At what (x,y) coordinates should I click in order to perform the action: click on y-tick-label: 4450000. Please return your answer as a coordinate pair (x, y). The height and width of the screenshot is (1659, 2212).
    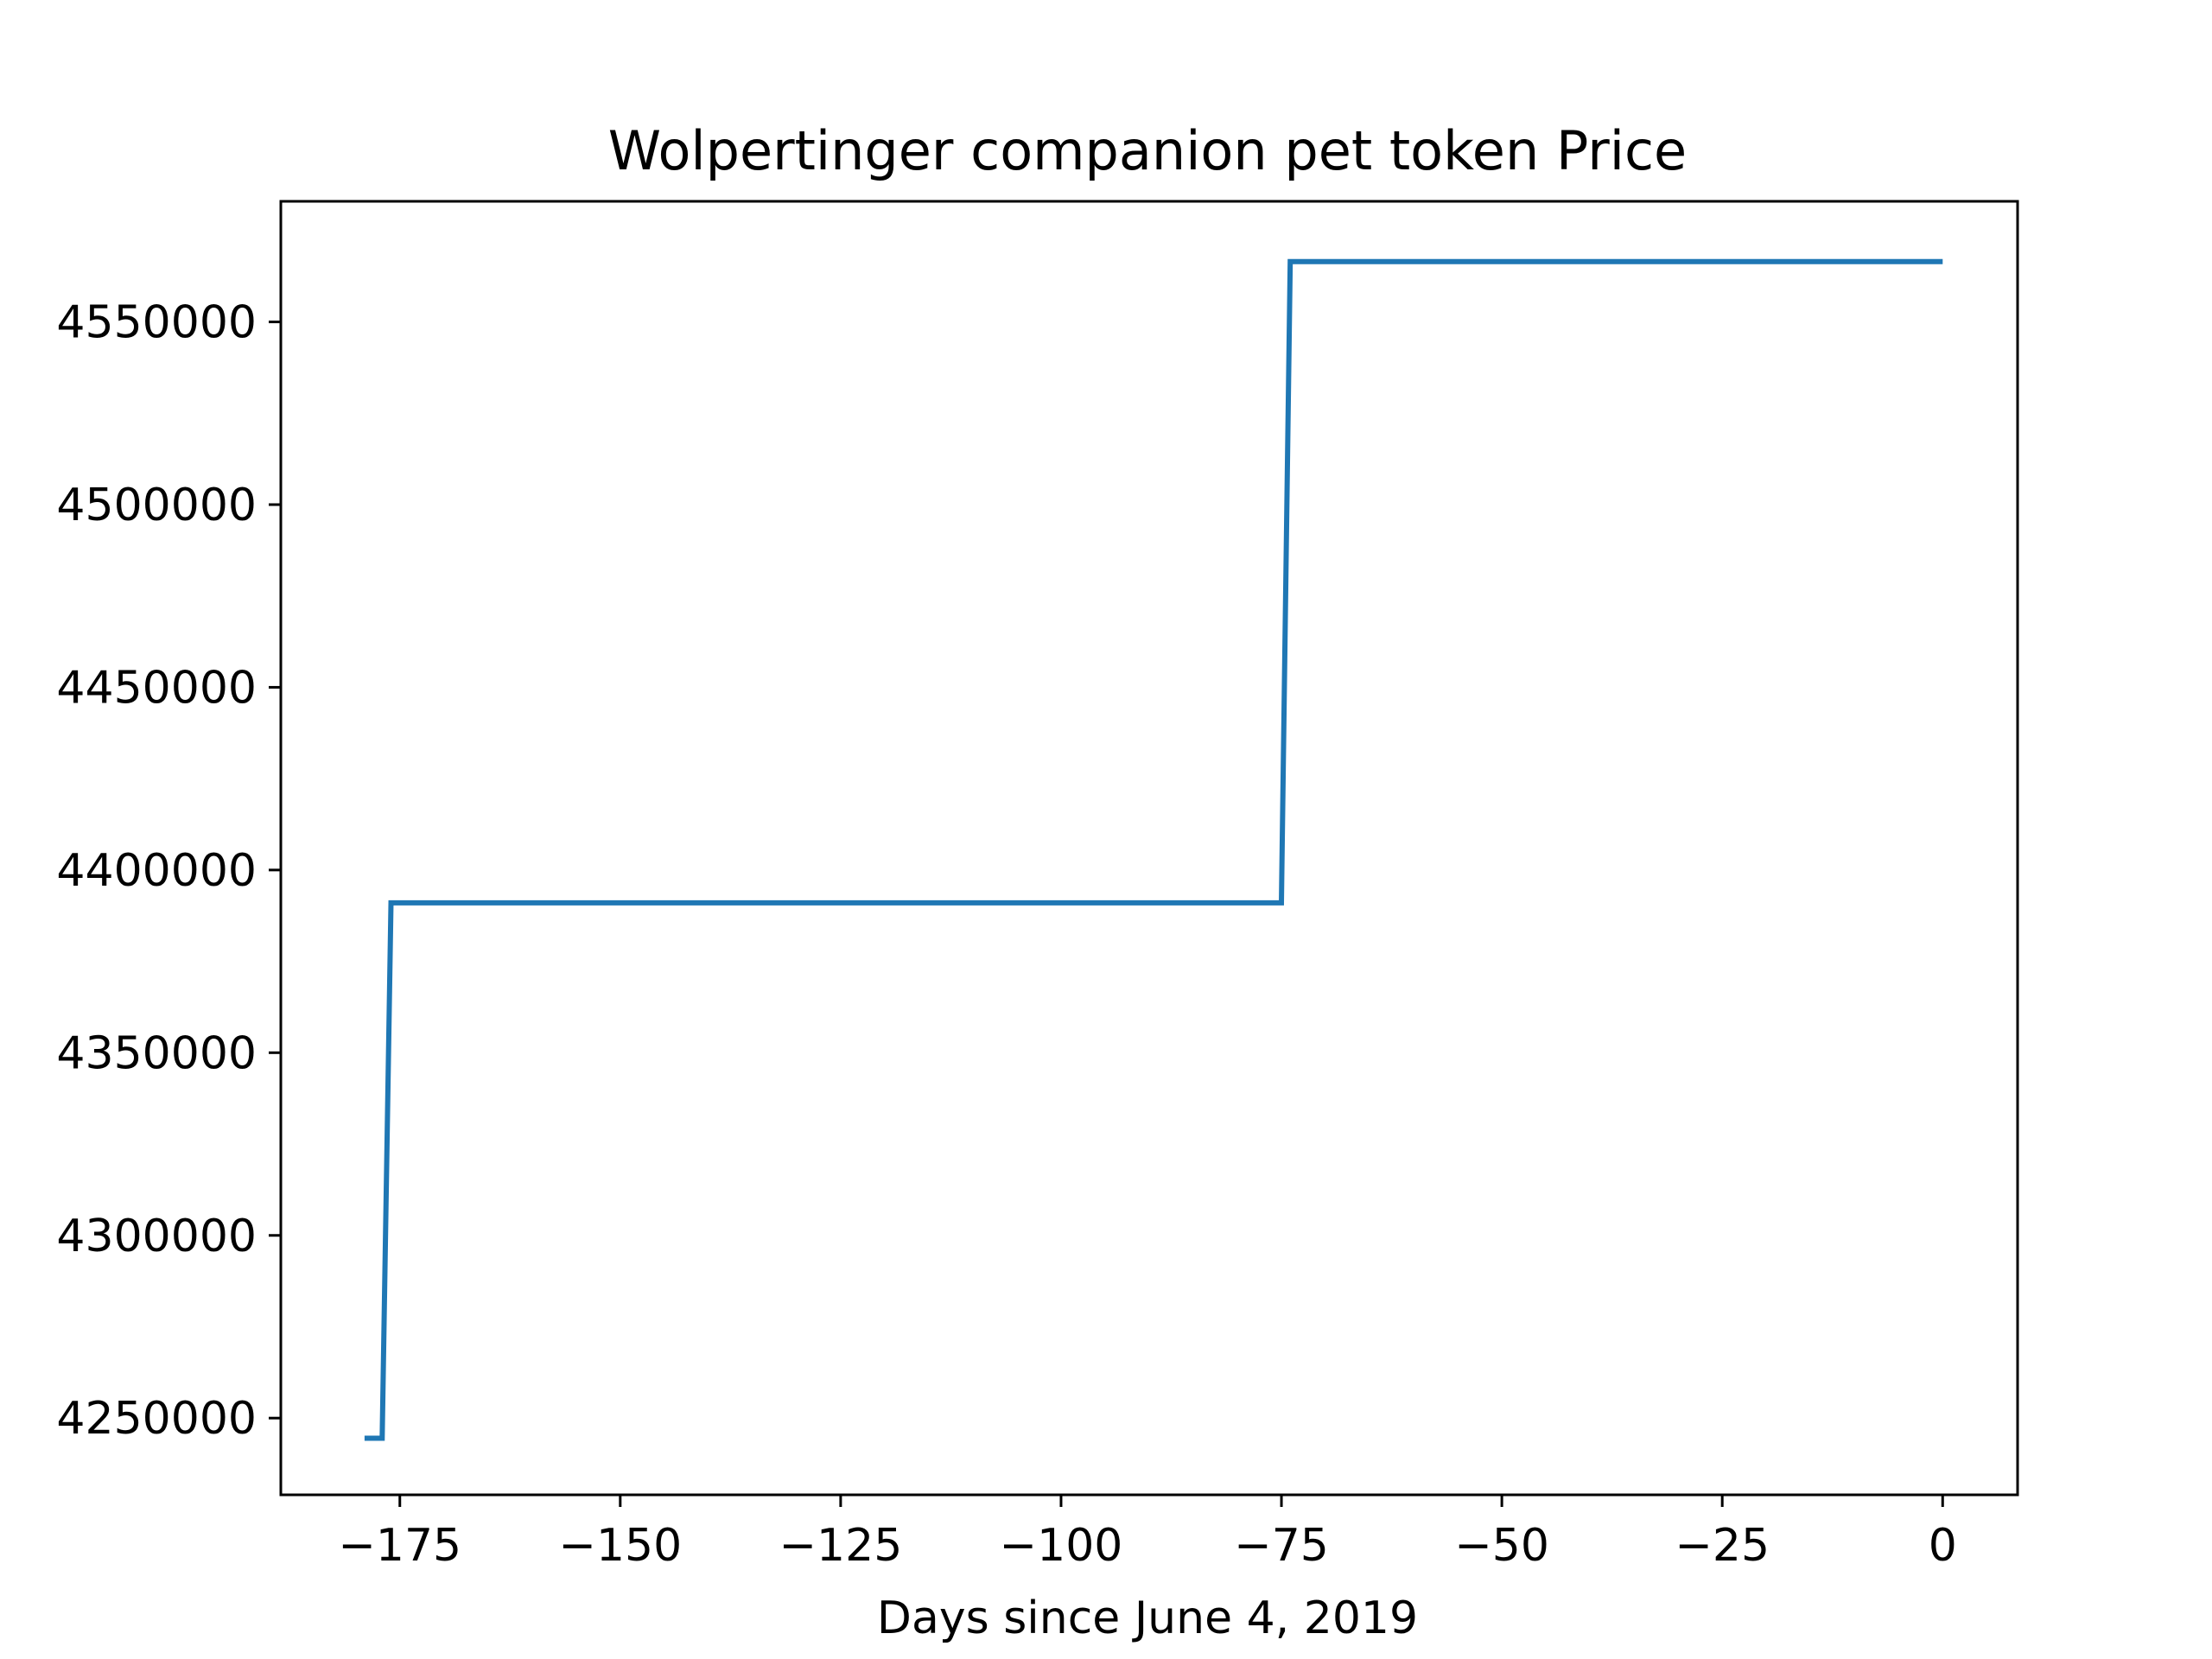
    Looking at the image, I should click on (156, 688).